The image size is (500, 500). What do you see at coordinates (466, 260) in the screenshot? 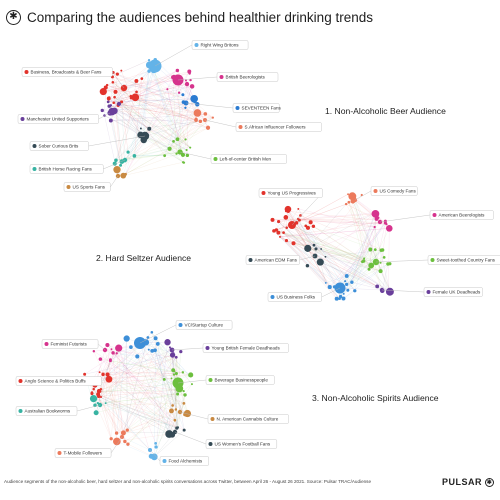
I see `segment-label-text: Sweet-toothed Country Fans` at bounding box center [466, 260].